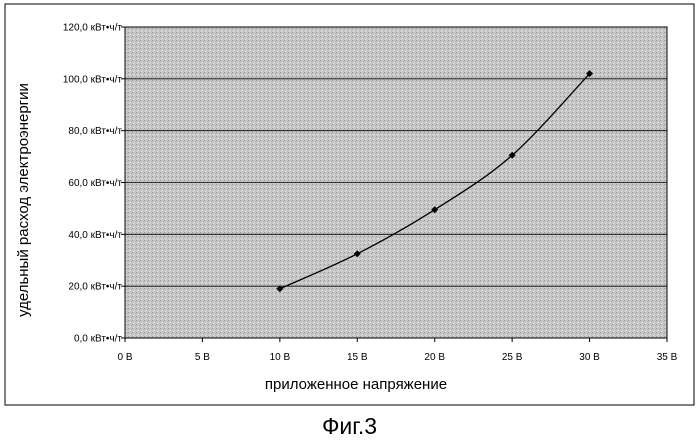  I want to click on x-tick-label: 15 В, so click(357, 357).